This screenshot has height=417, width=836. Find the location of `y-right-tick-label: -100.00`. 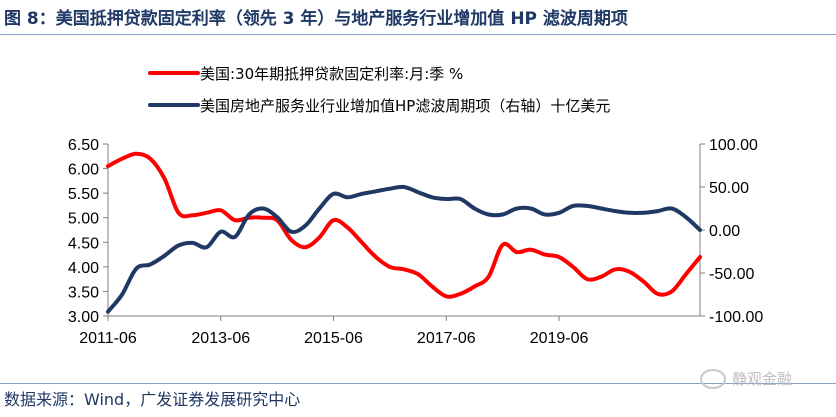

y-right-tick-label: -100.00 is located at coordinates (736, 317).